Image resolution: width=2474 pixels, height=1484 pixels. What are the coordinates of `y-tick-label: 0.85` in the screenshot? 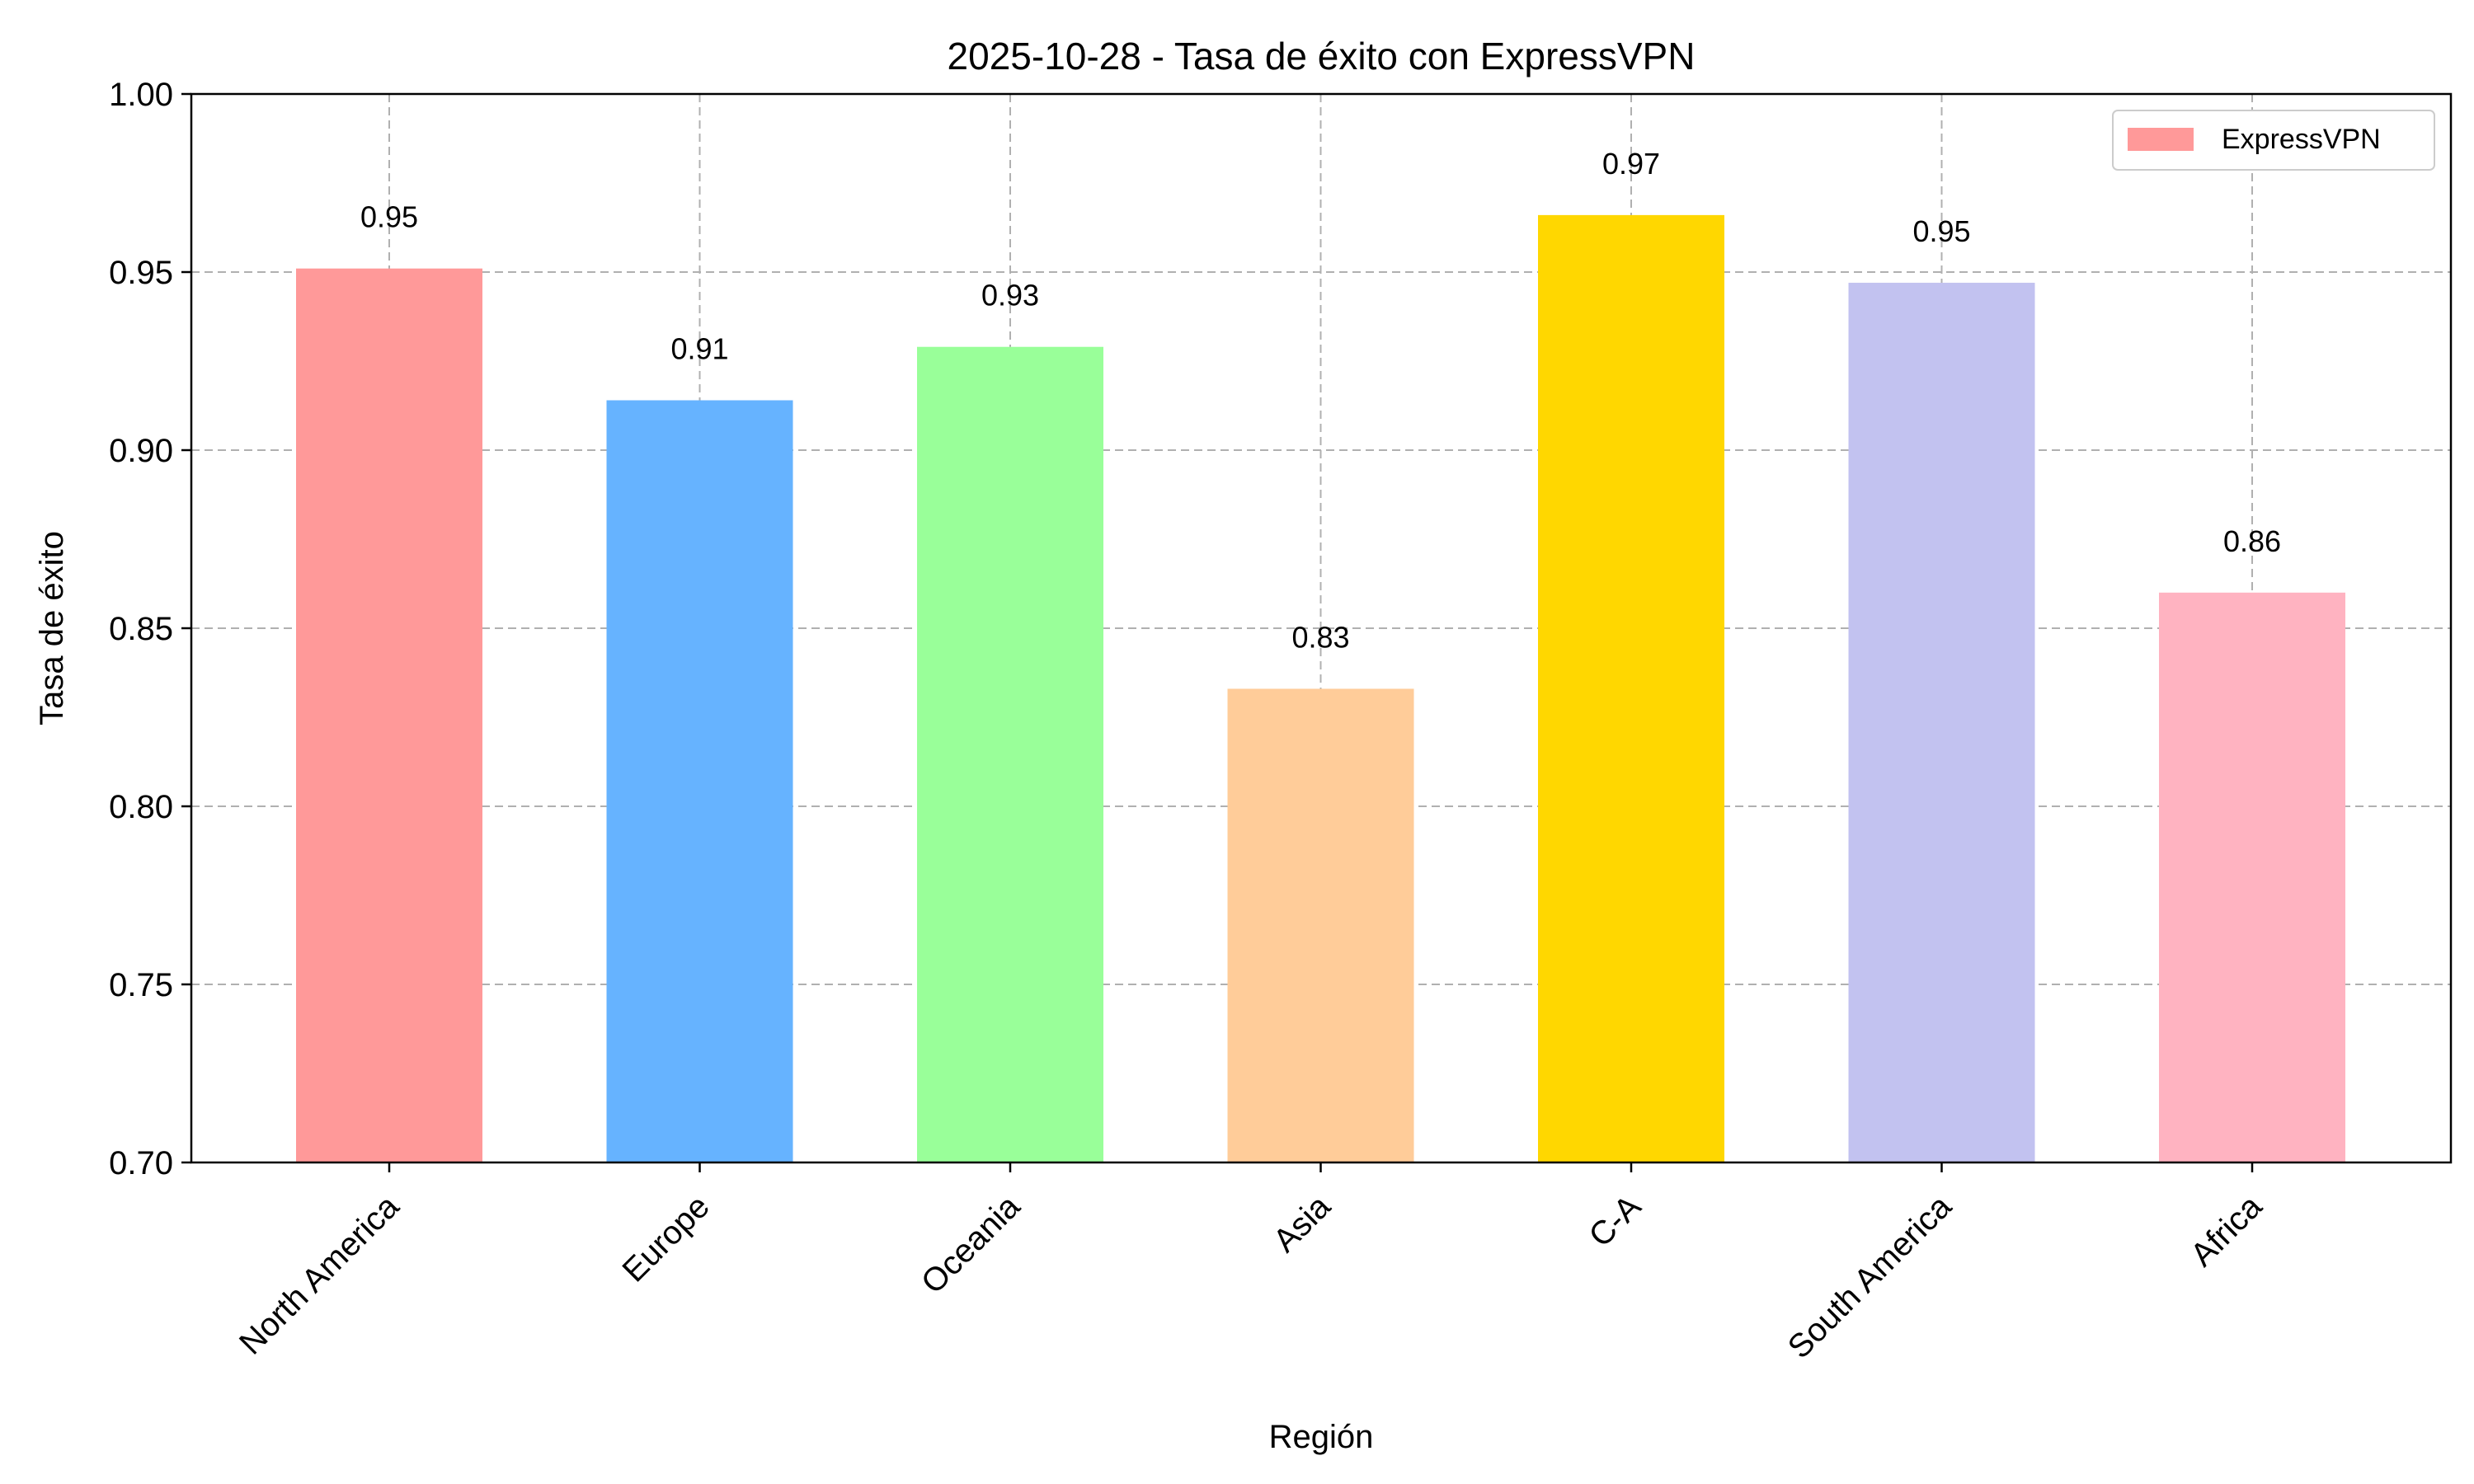 It's located at (141, 629).